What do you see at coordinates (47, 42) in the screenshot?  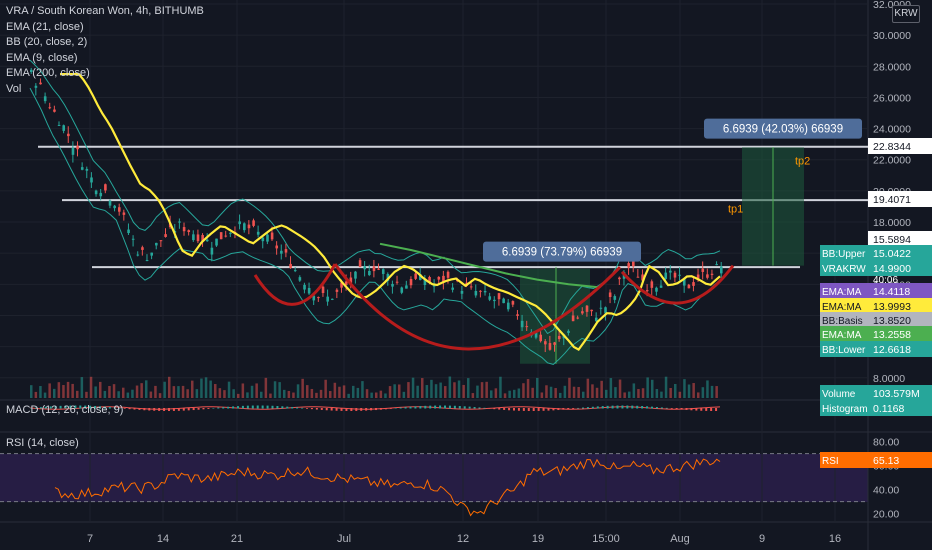 I see `indicator-bb: BB (20, close, 2)` at bounding box center [47, 42].